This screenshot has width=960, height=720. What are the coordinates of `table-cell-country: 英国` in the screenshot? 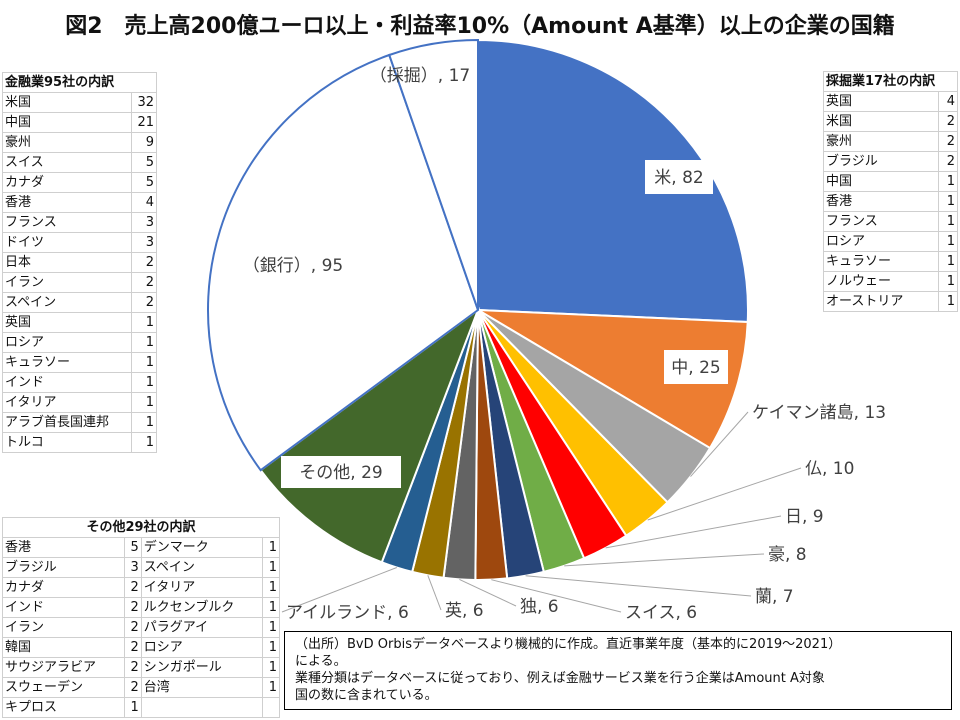 It's located at (881, 101).